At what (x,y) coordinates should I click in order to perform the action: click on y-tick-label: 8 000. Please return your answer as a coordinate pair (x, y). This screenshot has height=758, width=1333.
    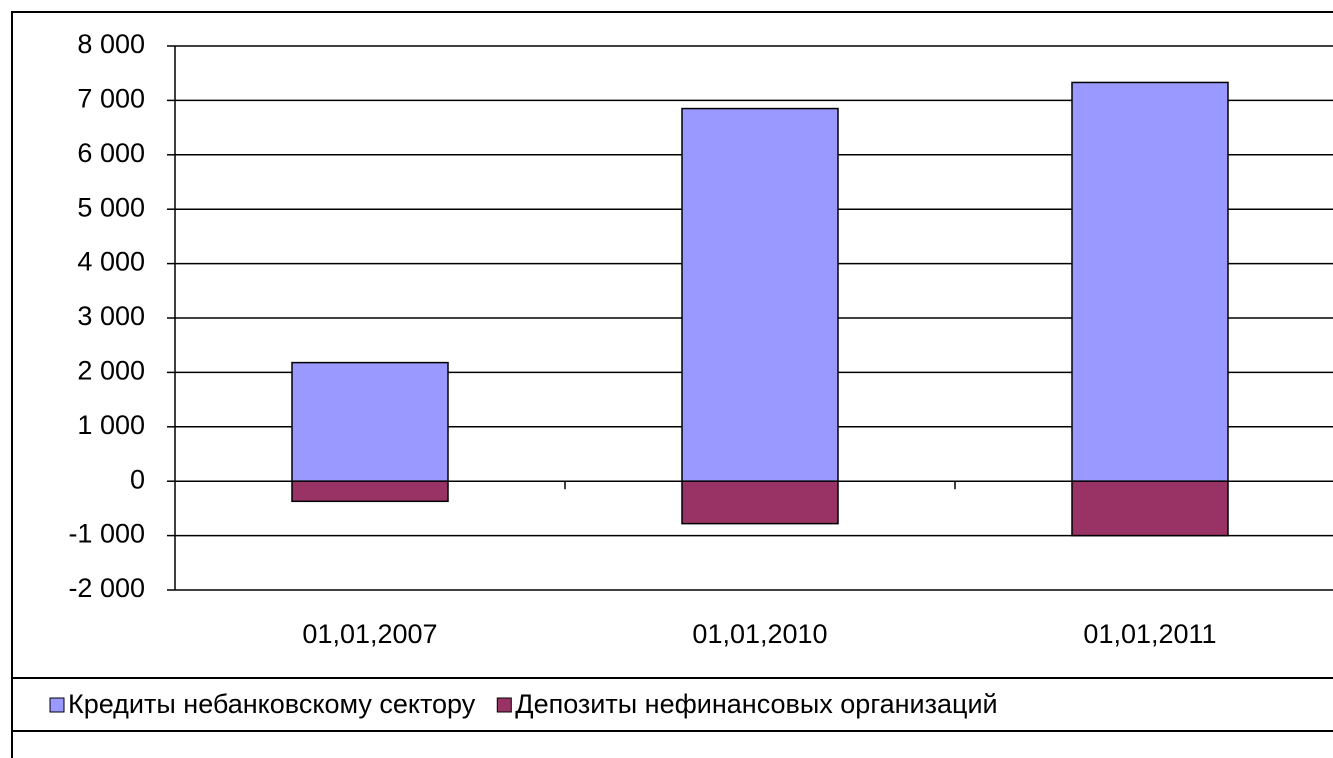
    Looking at the image, I should click on (111, 44).